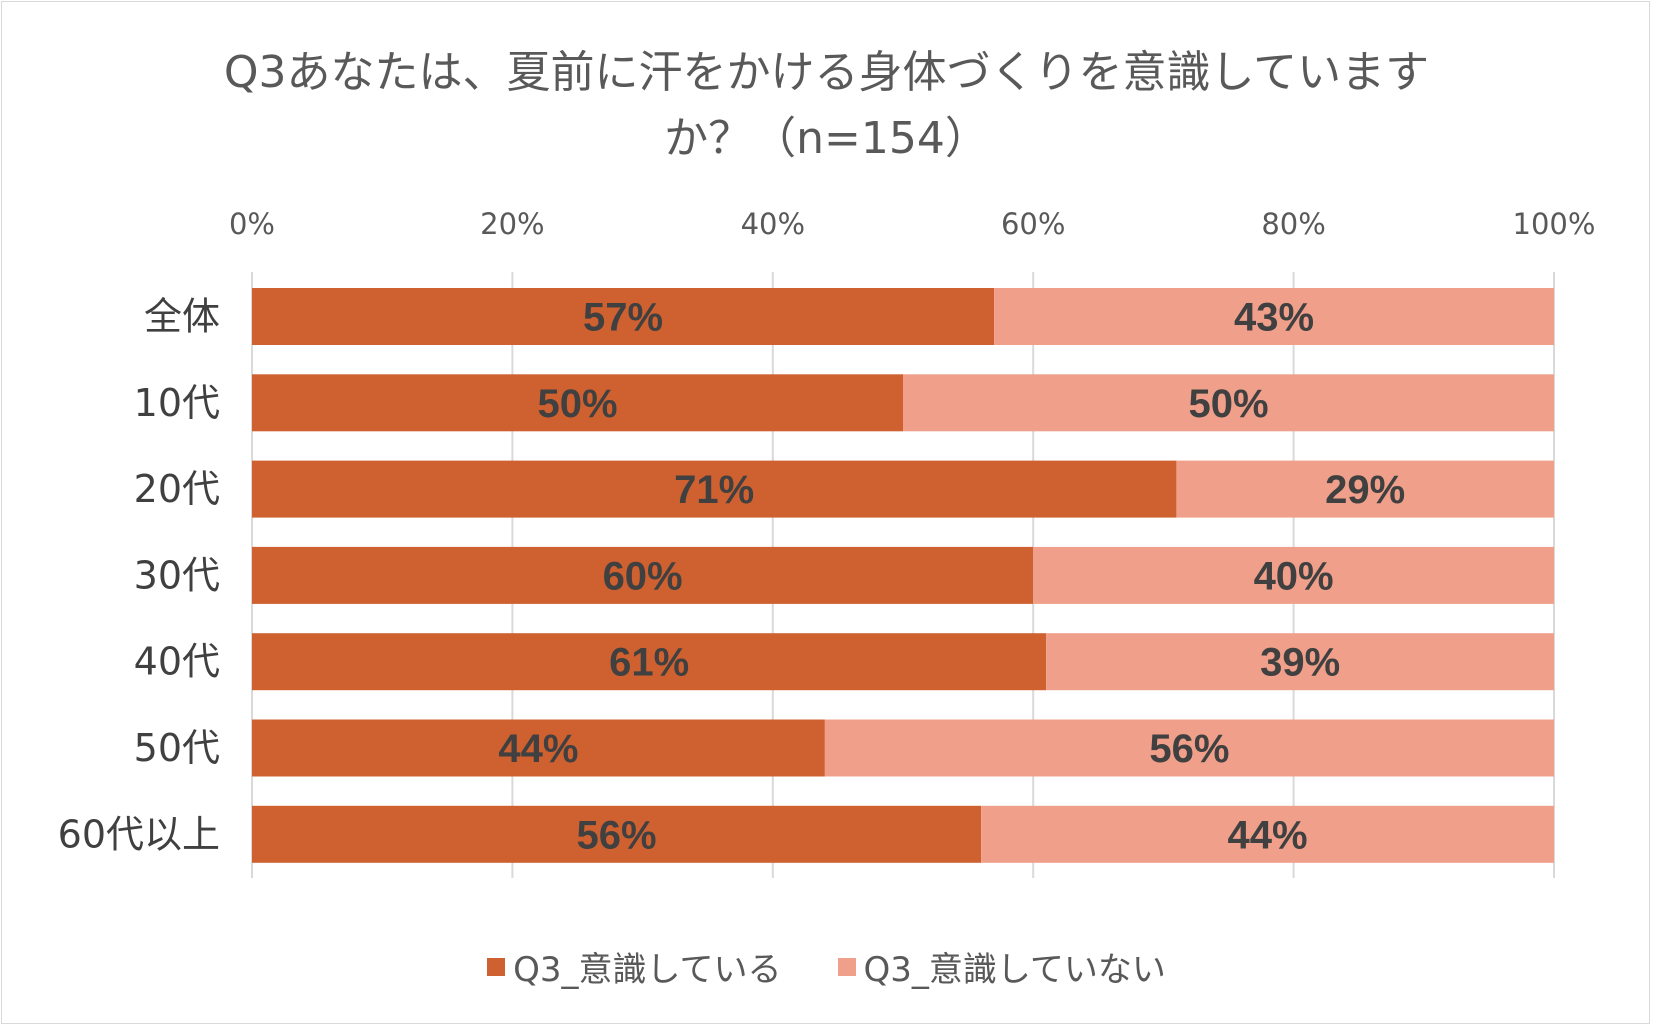  Describe the element at coordinates (826, 72) in the screenshot. I see `chart-title-line-1: Q3あなたは、夏前に汗をかける身体づくりを意識しています` at that location.